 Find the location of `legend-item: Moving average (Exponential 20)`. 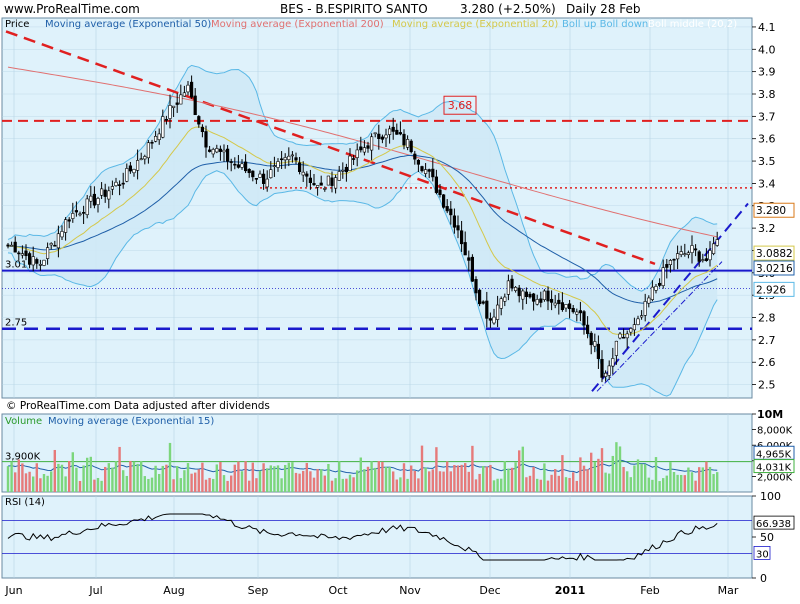

legend-item: Moving average (Exponential 20) is located at coordinates (475, 24).